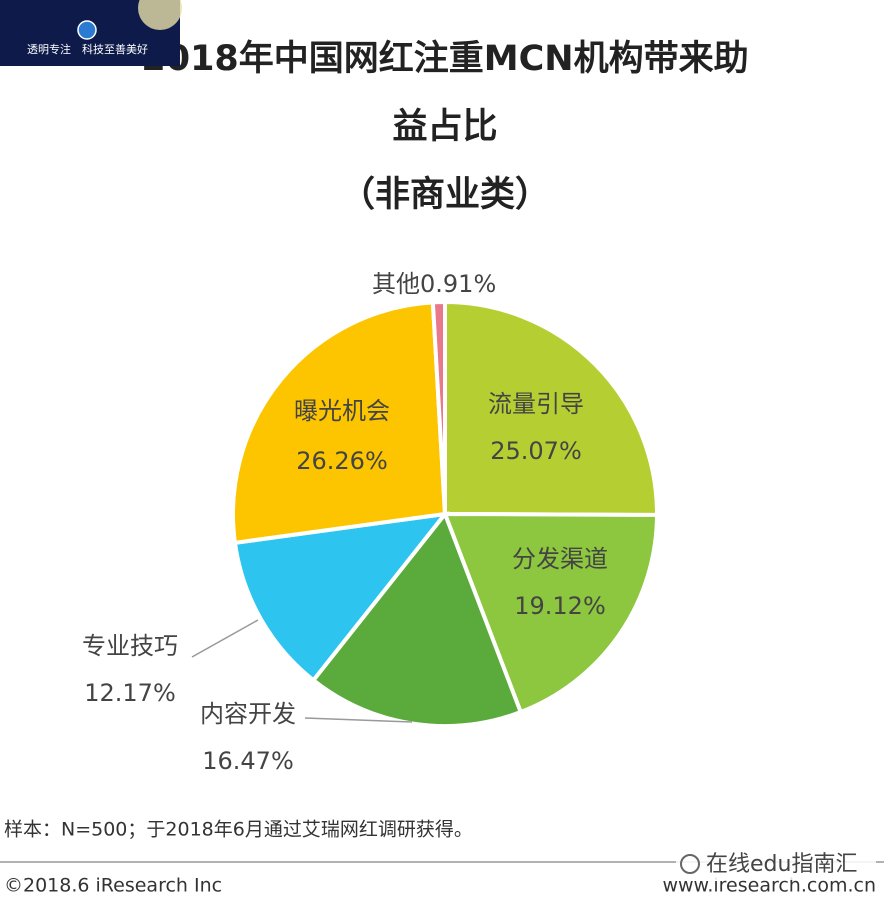 Image resolution: width=884 pixels, height=904 pixels. I want to click on watermark-bg, so click(776, 865).